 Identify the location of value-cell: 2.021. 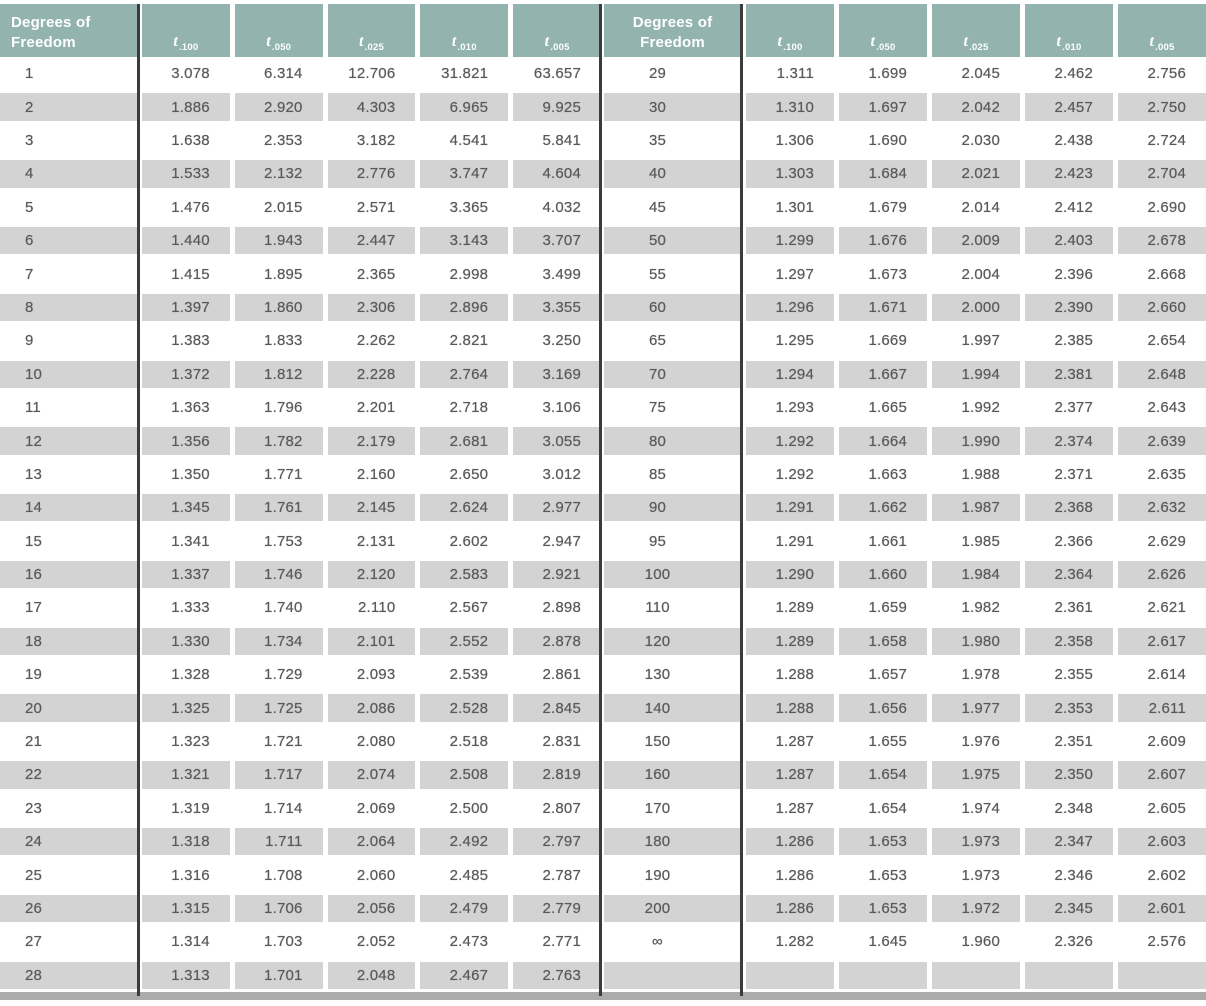
(973, 174).